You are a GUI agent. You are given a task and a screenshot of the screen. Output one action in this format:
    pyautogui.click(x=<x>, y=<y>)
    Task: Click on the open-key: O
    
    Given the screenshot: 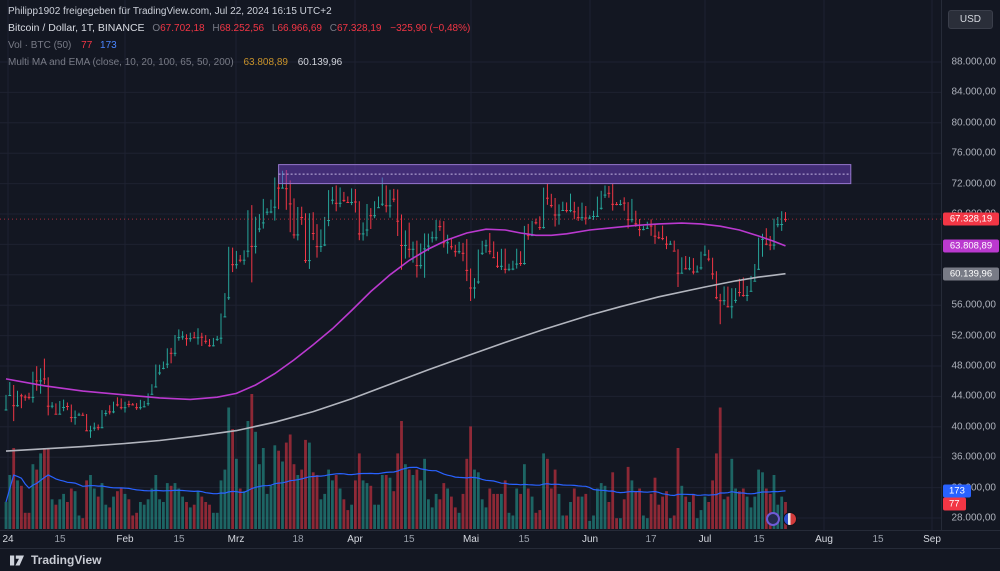 What is the action you would take?
    pyautogui.click(x=156, y=28)
    